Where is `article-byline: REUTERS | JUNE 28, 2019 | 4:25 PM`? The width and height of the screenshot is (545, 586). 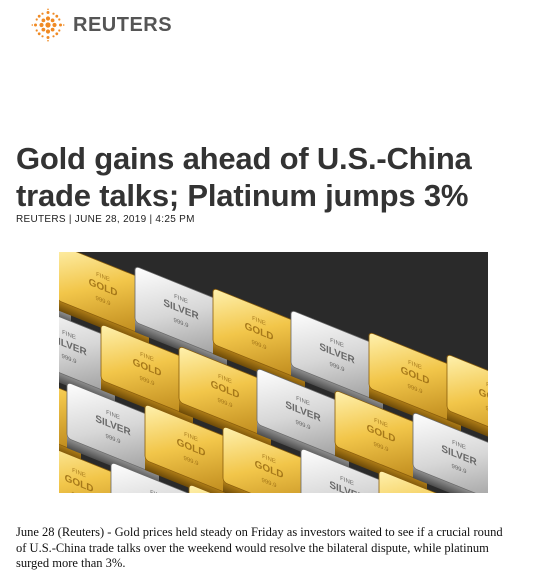 article-byline: REUTERS | JUNE 28, 2019 | 4:25 PM is located at coordinates (105, 219).